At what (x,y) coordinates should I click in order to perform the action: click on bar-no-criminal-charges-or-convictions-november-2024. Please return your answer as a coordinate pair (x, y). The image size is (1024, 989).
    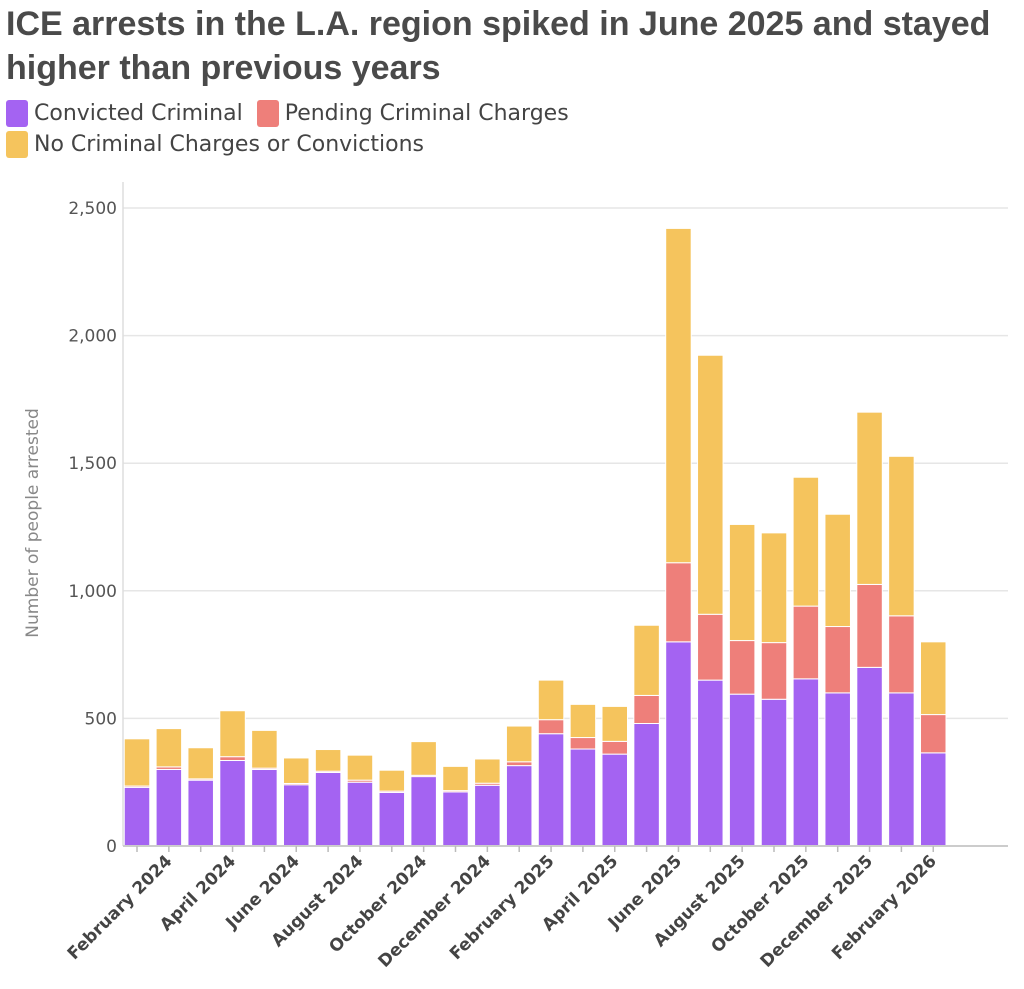
    Looking at the image, I should click on (455, 778).